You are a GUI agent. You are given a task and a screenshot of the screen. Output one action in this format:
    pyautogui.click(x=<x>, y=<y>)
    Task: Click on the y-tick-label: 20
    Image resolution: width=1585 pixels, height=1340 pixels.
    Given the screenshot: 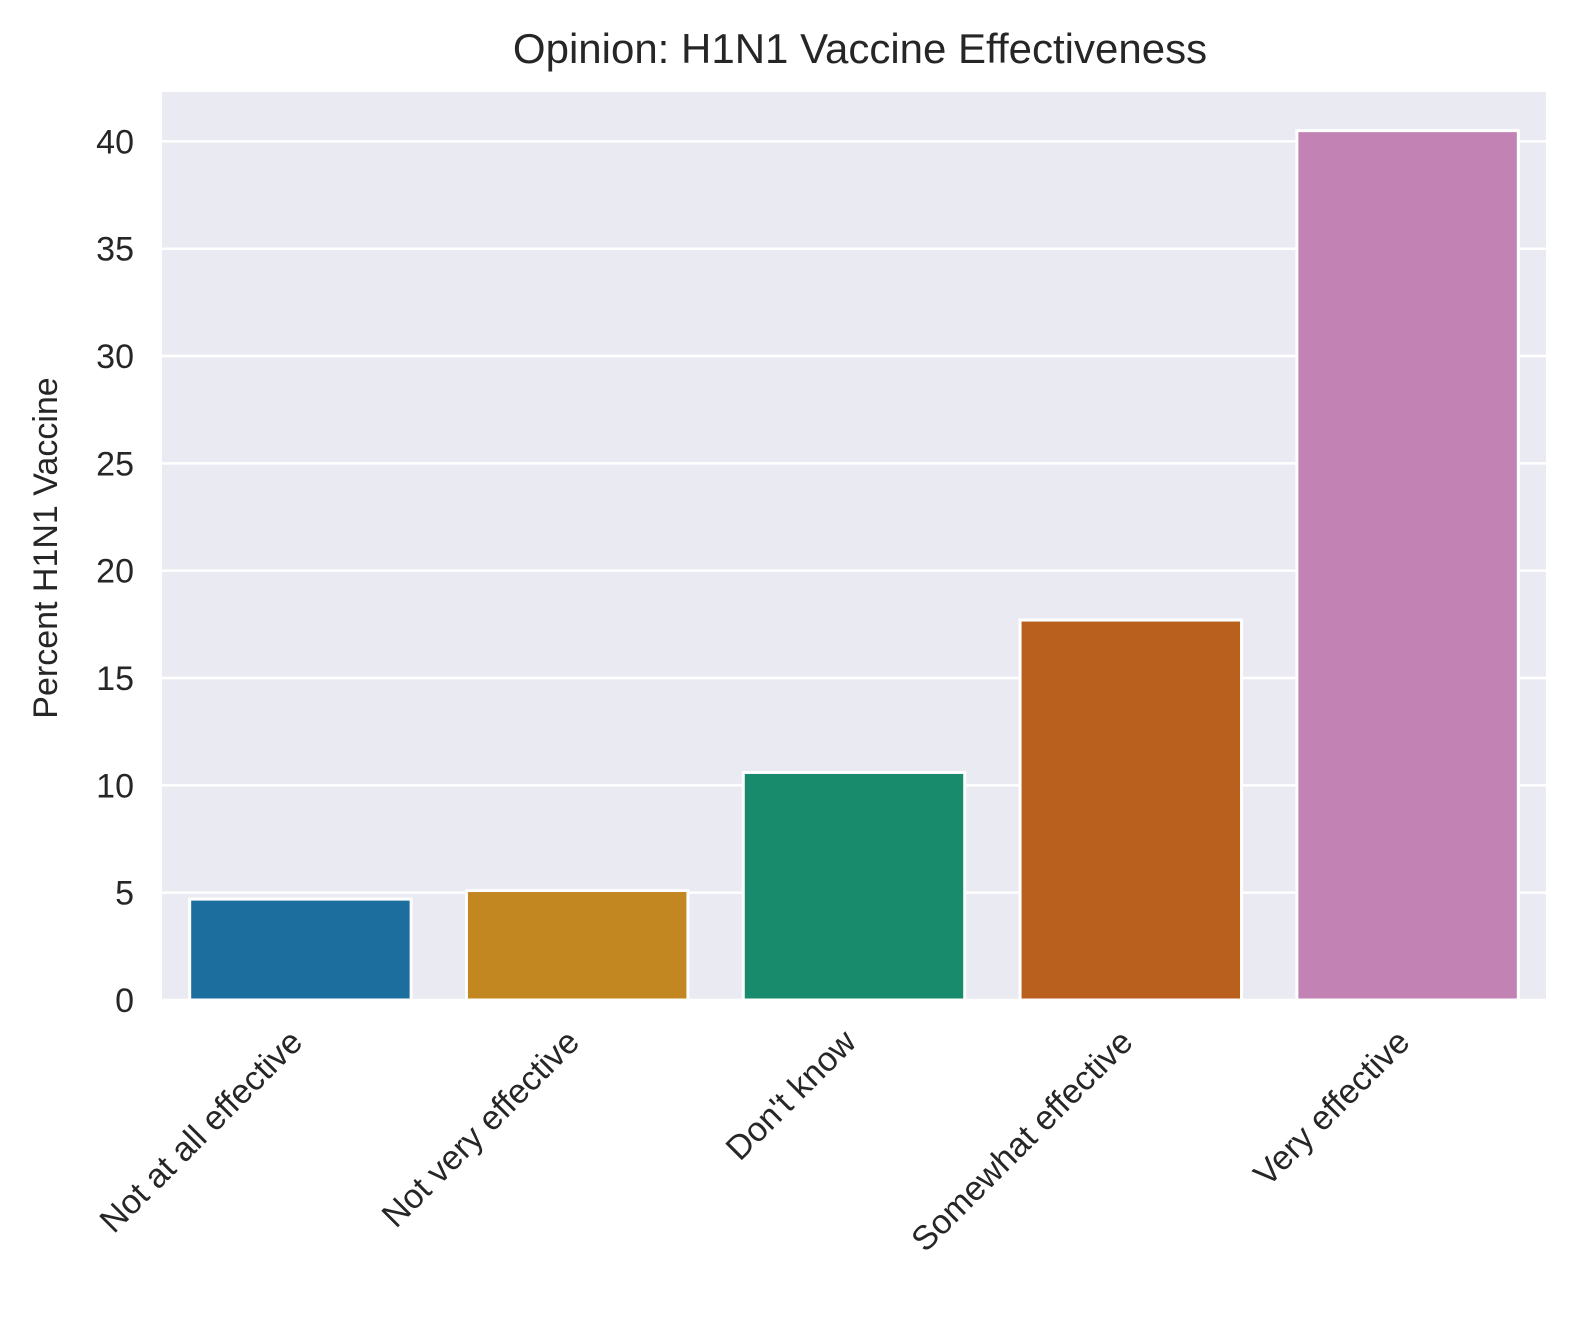 What is the action you would take?
    pyautogui.click(x=115, y=572)
    